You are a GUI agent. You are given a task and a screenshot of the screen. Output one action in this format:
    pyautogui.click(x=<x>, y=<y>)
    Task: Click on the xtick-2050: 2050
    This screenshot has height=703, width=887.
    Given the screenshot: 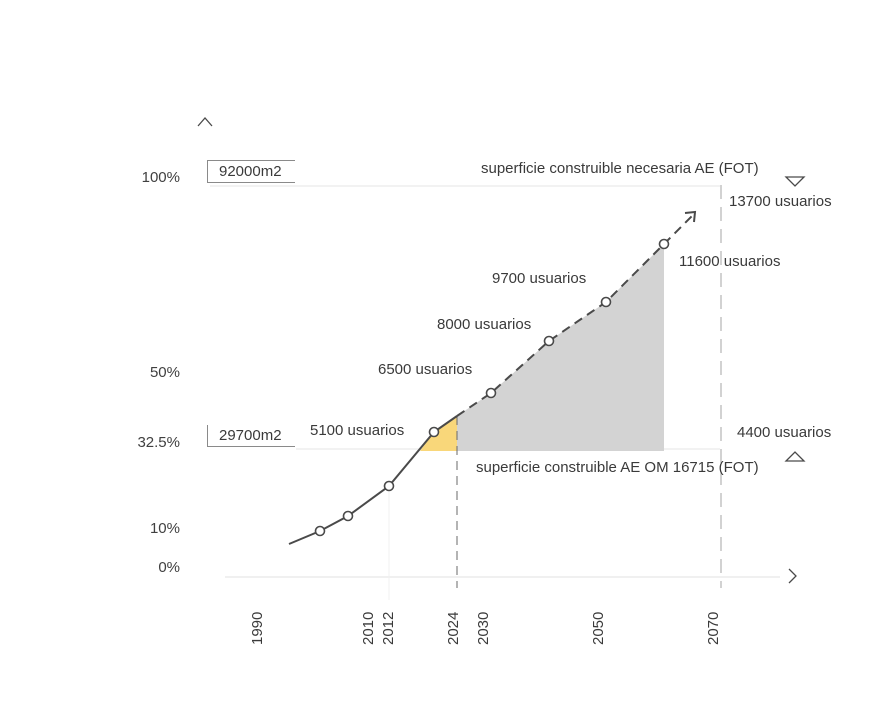 What is the action you would take?
    pyautogui.click(x=598, y=628)
    